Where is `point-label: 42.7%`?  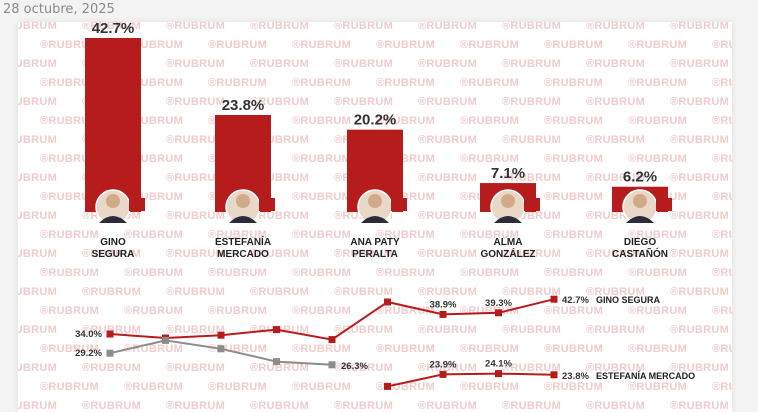
point-label: 42.7% is located at coordinates (575, 300).